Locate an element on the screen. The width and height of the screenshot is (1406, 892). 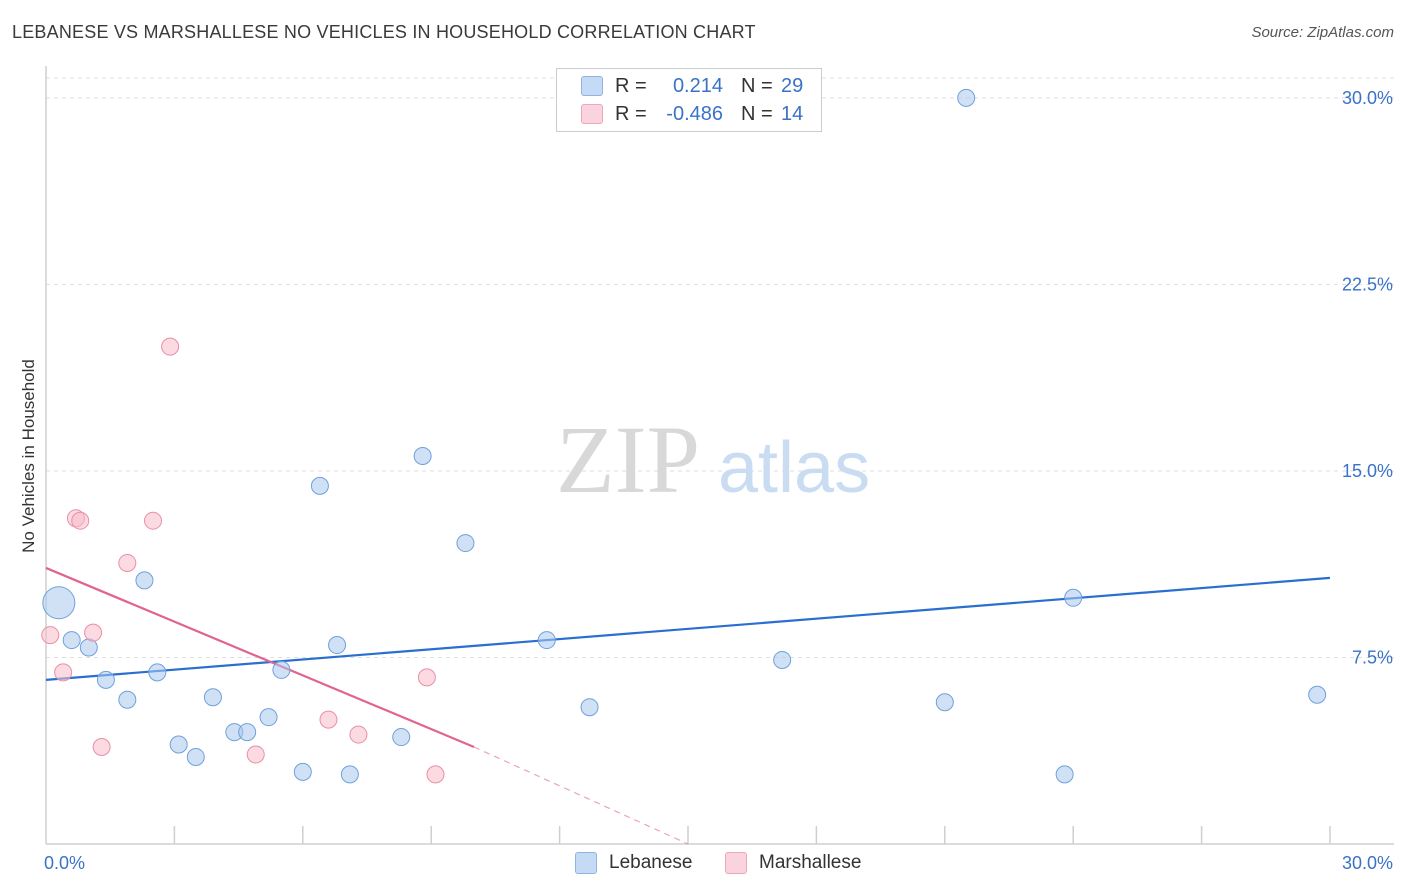
watermark-zip: ZIP is located at coordinates (628, 459).